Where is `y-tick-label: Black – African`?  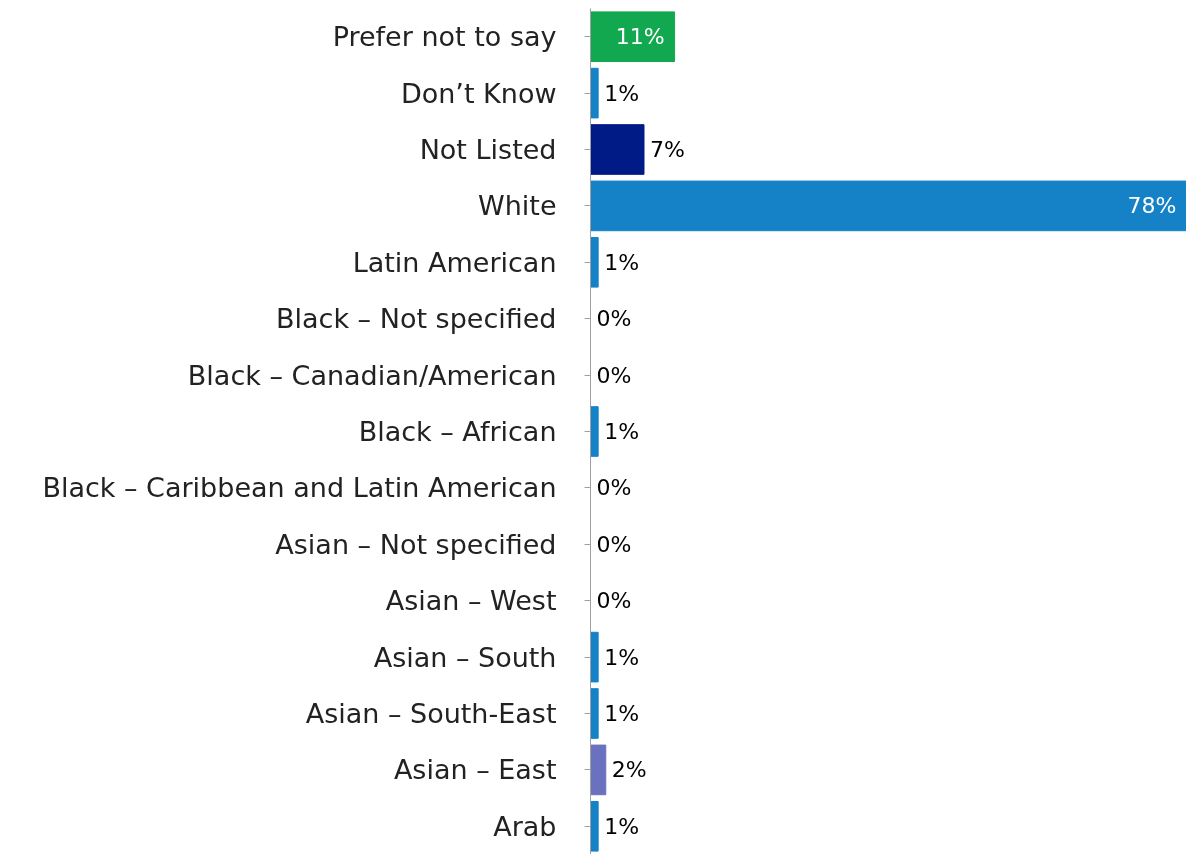
y-tick-label: Black – African is located at coordinates (457, 431).